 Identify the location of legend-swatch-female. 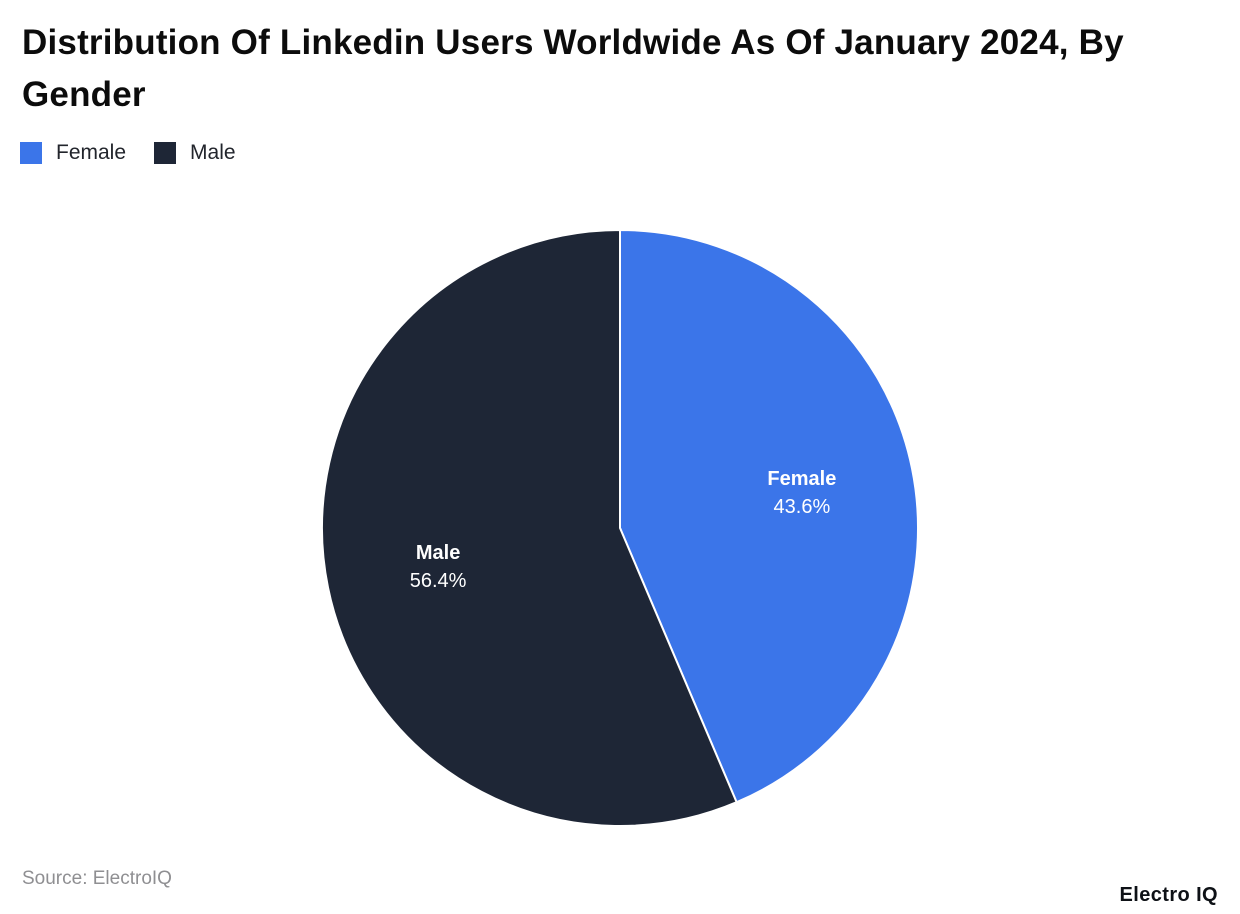
(31, 153).